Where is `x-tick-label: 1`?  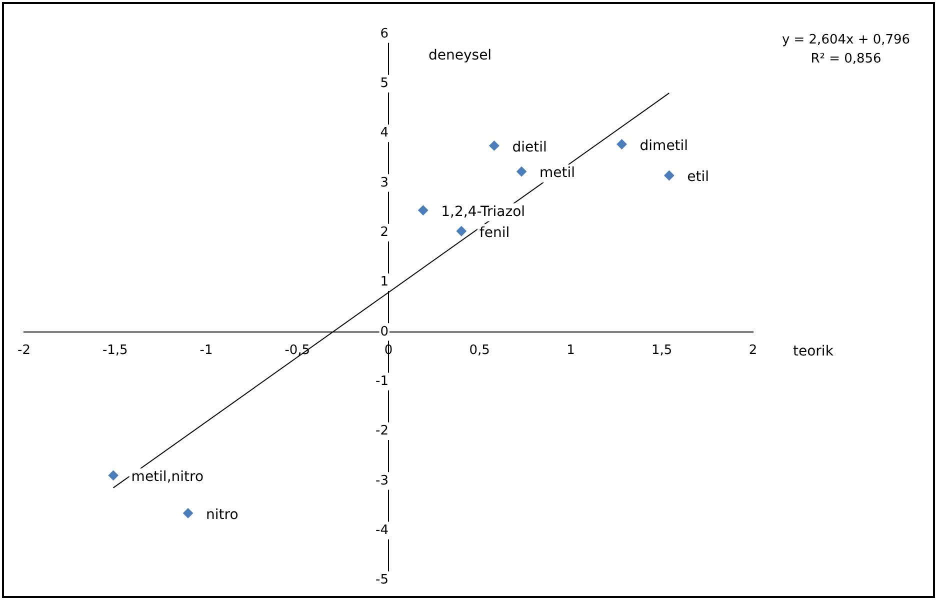 x-tick-label: 1 is located at coordinates (570, 350).